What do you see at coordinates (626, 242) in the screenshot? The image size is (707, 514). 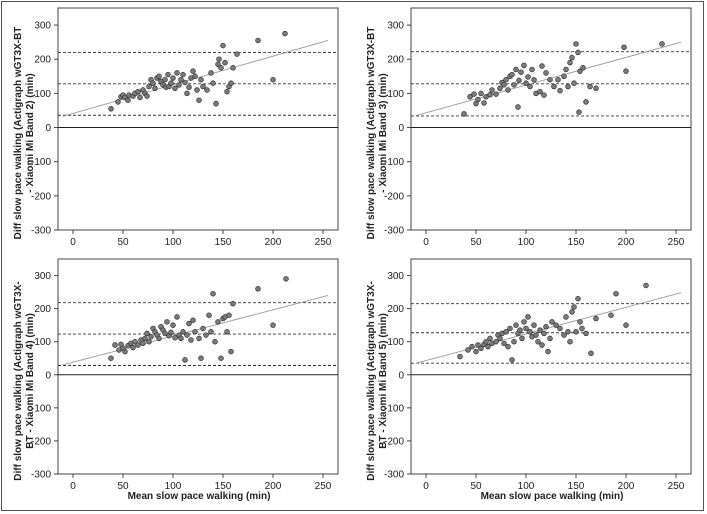 I see `x-tick-label: 200` at bounding box center [626, 242].